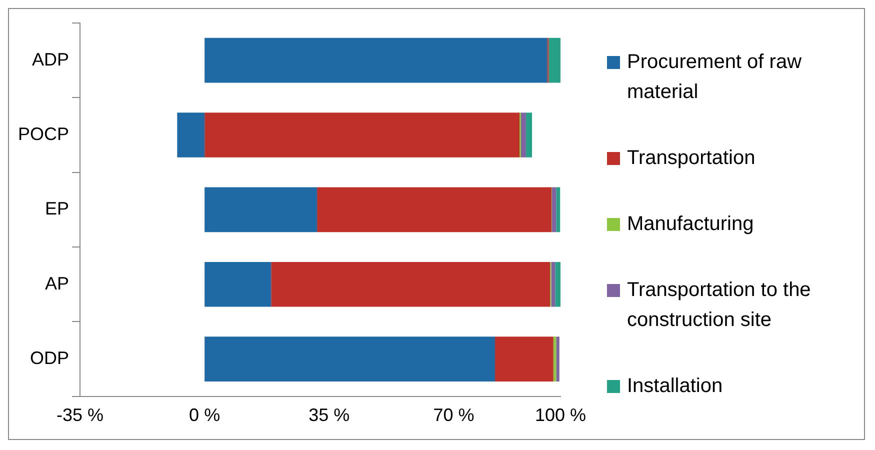 The height and width of the screenshot is (450, 875). I want to click on y-tick-label: AP, so click(57, 283).